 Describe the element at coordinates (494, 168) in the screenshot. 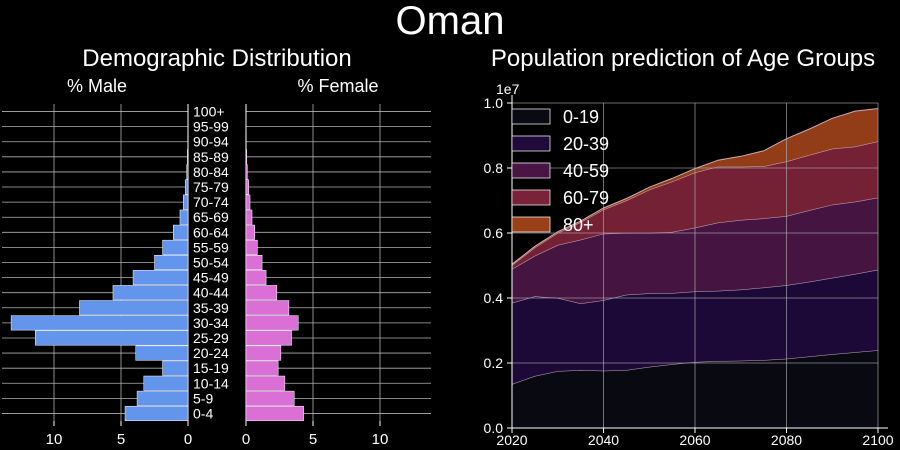

I see `y-tick-label-0.8: 0.8` at that location.